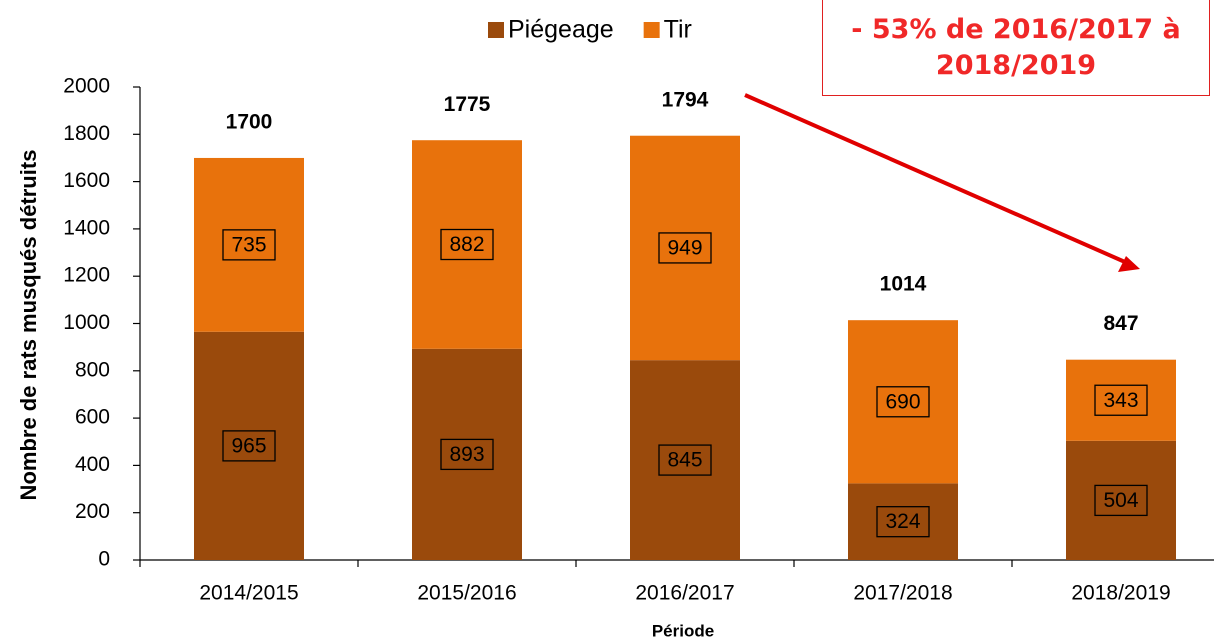  Describe the element at coordinates (683, 630) in the screenshot. I see `x-axis-label: Période` at that location.